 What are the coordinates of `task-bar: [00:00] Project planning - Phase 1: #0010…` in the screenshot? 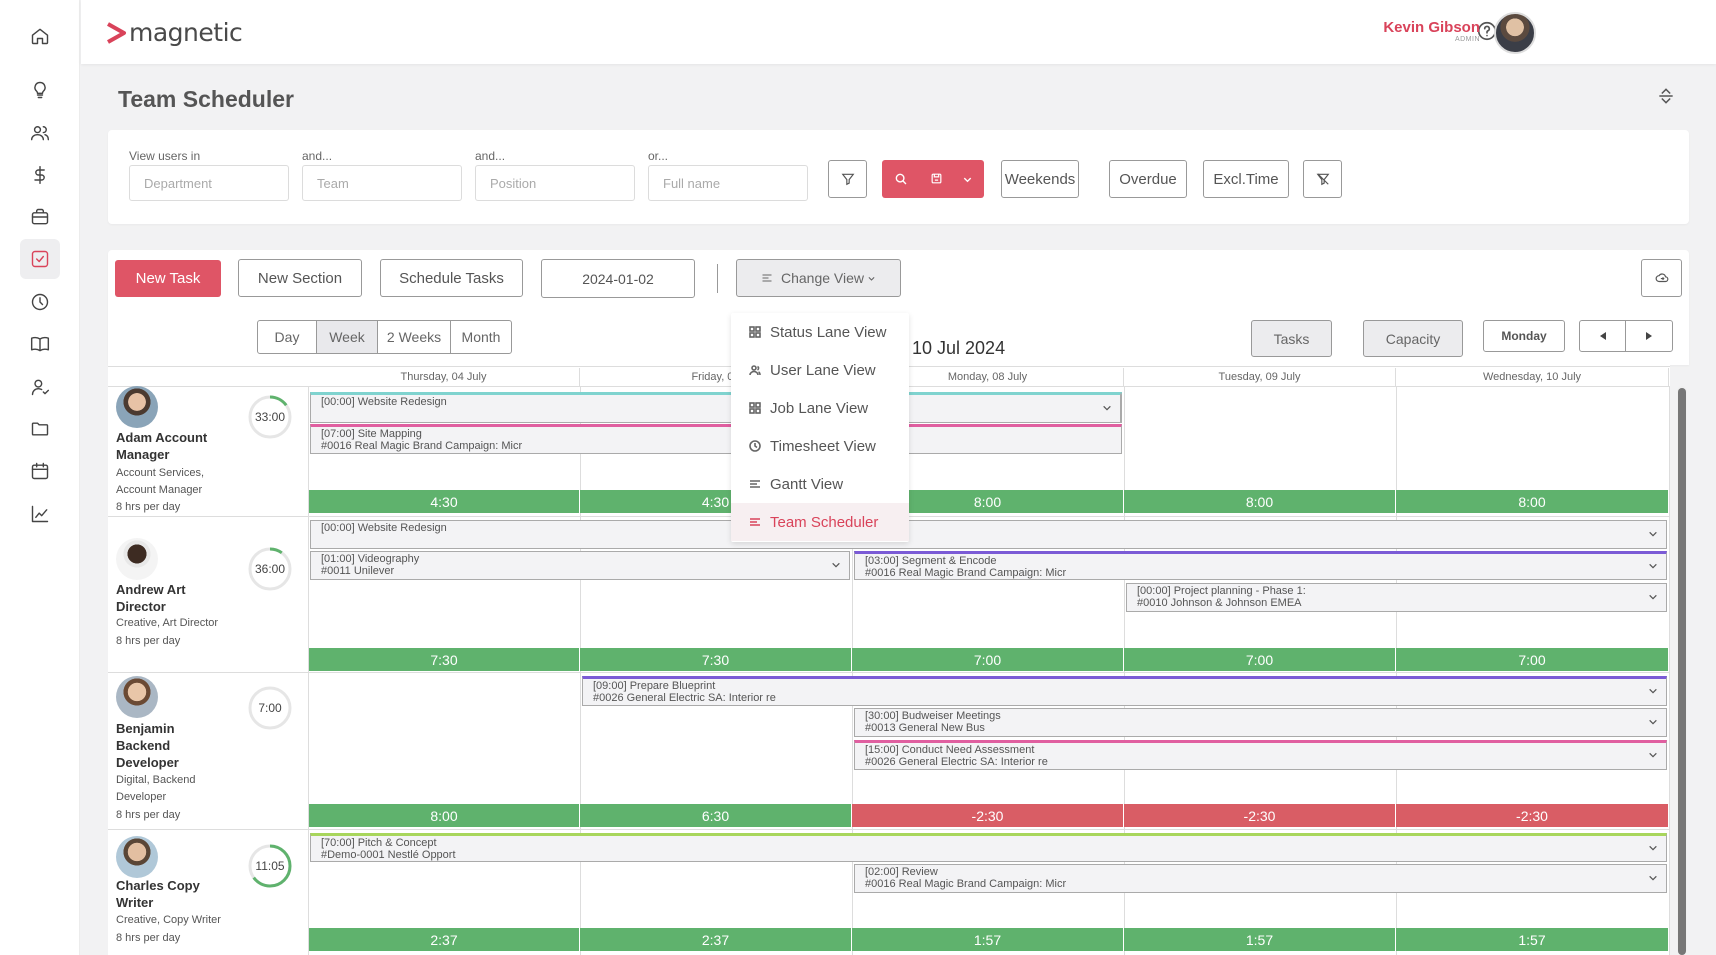 It's located at (1396, 597).